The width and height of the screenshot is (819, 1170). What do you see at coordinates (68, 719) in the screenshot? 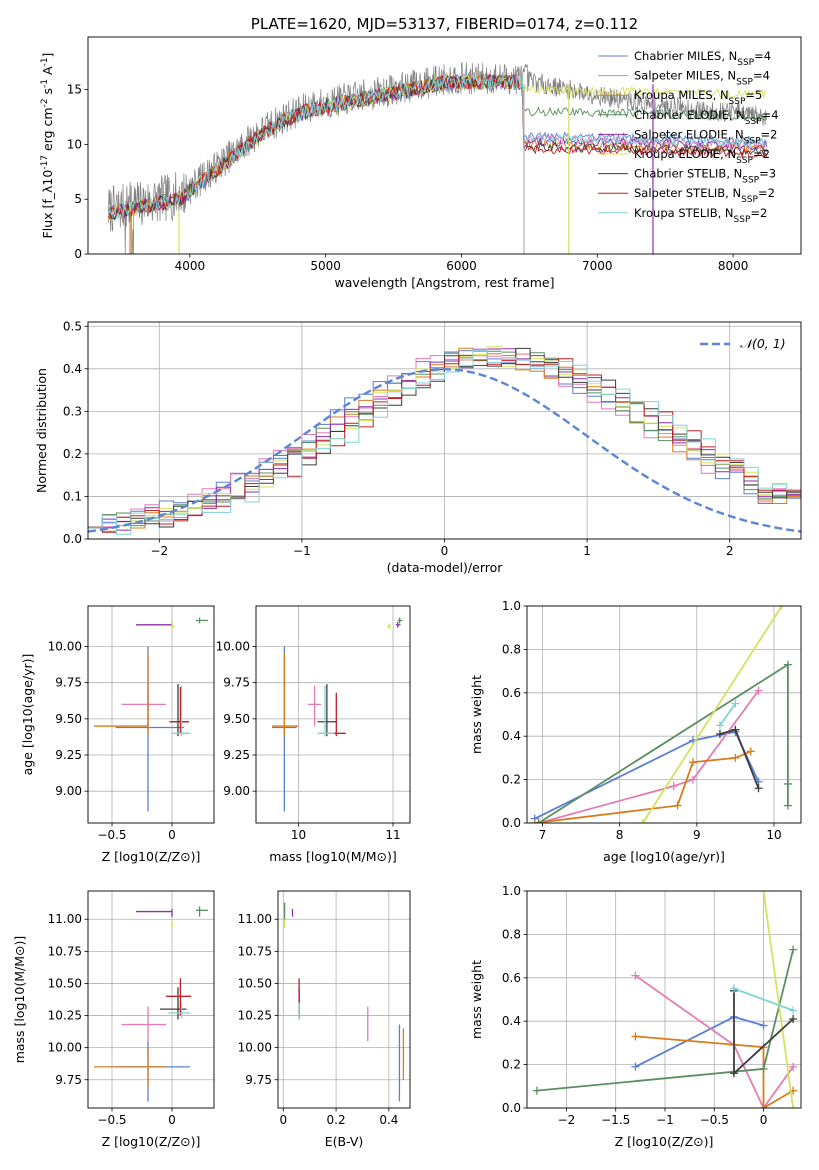
I see `y-tick-label: 9.50` at bounding box center [68, 719].